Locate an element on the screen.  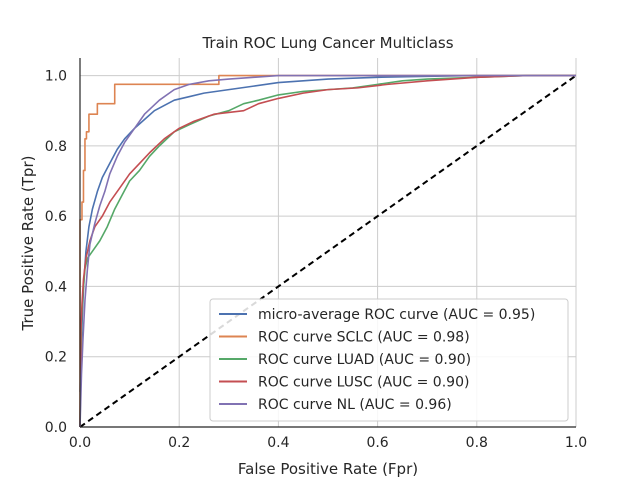
y-axis-label: True Positive Rate (Tpr) is located at coordinates (28, 244).